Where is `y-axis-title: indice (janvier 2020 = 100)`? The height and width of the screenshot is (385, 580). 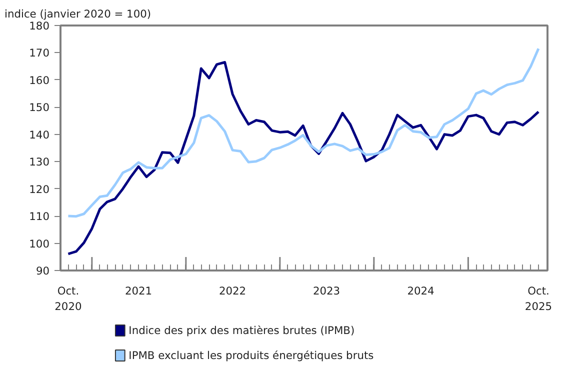
y-axis-title: indice (janvier 2020 = 100) is located at coordinates (78, 14).